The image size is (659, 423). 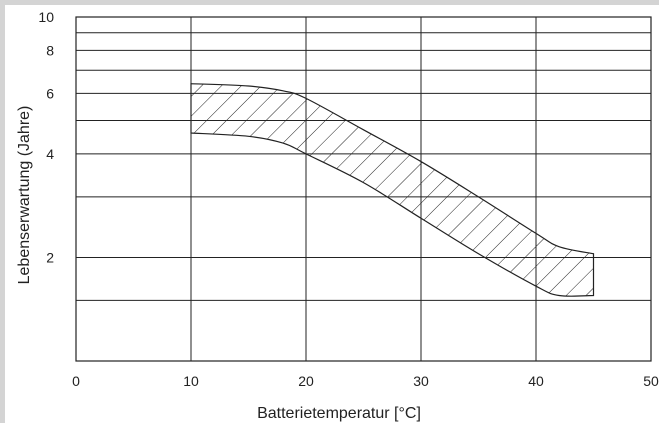 What do you see at coordinates (339, 413) in the screenshot?
I see `x-axis-title: Batterietemperatur [°C]` at bounding box center [339, 413].